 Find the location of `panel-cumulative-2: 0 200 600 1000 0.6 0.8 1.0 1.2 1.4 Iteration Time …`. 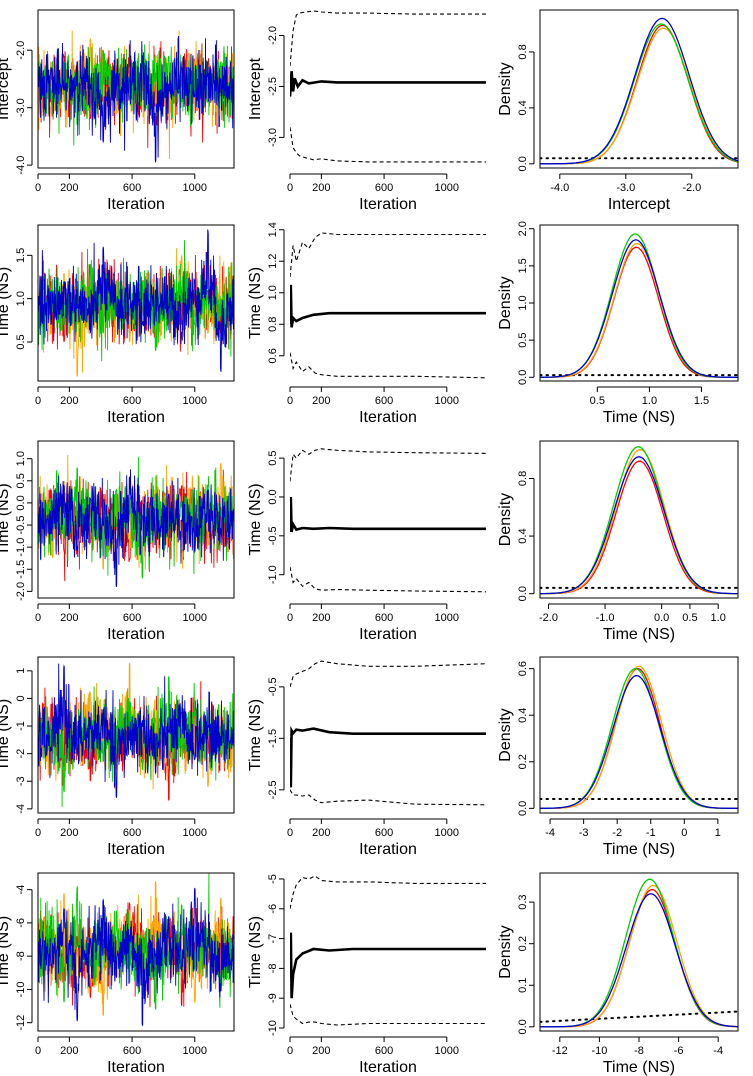

panel-cumulative-2: 0 200 600 1000 0.6 0.8 1.0 1.2 1.4 Iteration Time … is located at coordinates (366, 324).